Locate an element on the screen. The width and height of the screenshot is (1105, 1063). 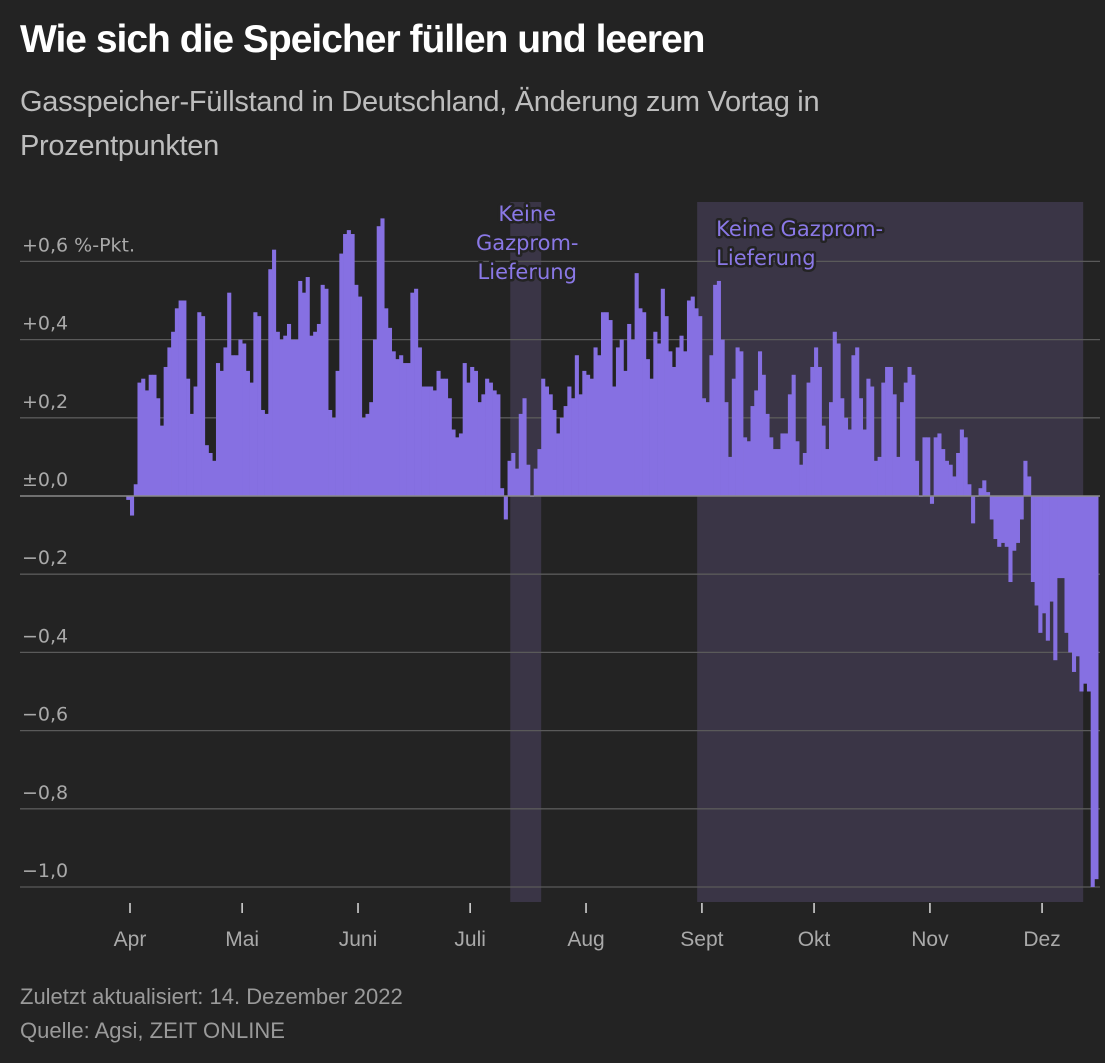
annotation-label-2: Keine Gazprom- is located at coordinates (799, 229).